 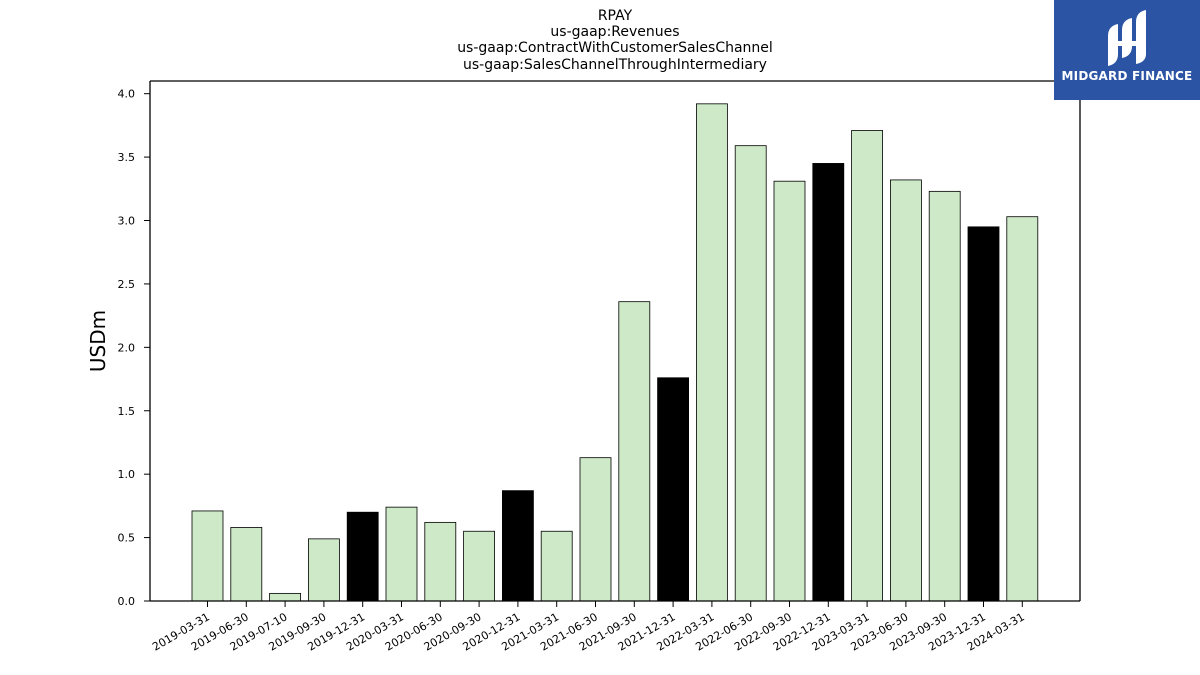 What do you see at coordinates (127, 347) in the screenshot?
I see `y-tick-label: 2.0` at bounding box center [127, 347].